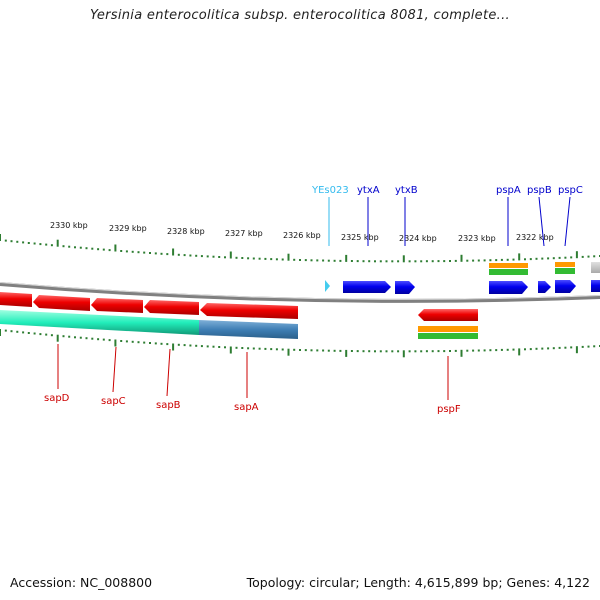 This screenshot has width=600, height=600. I want to click on gene-sapC, so click(117, 305).